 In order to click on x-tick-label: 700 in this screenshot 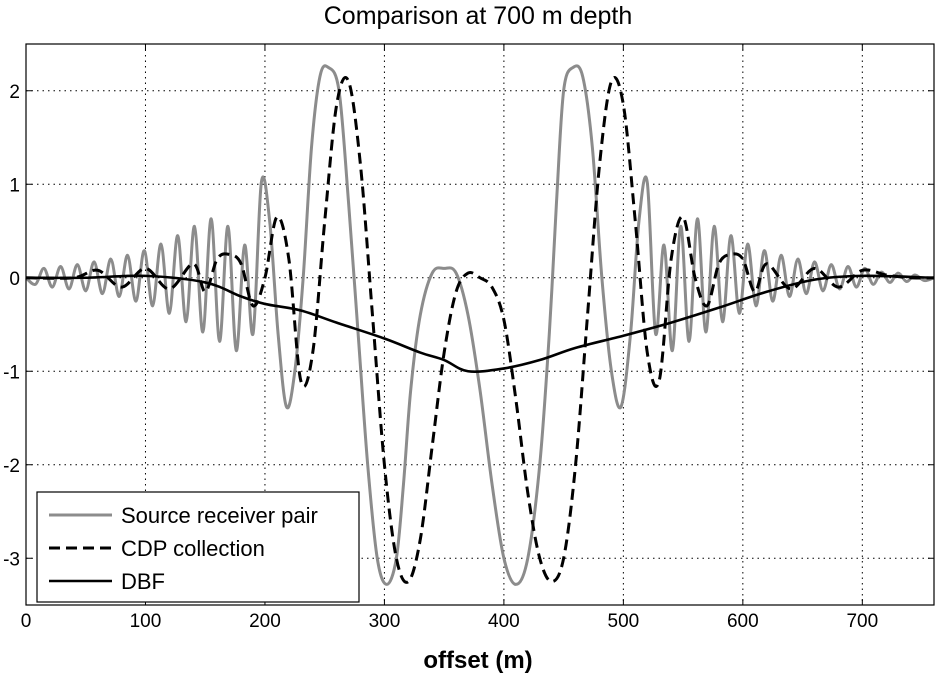, I will do `click(862, 621)`.